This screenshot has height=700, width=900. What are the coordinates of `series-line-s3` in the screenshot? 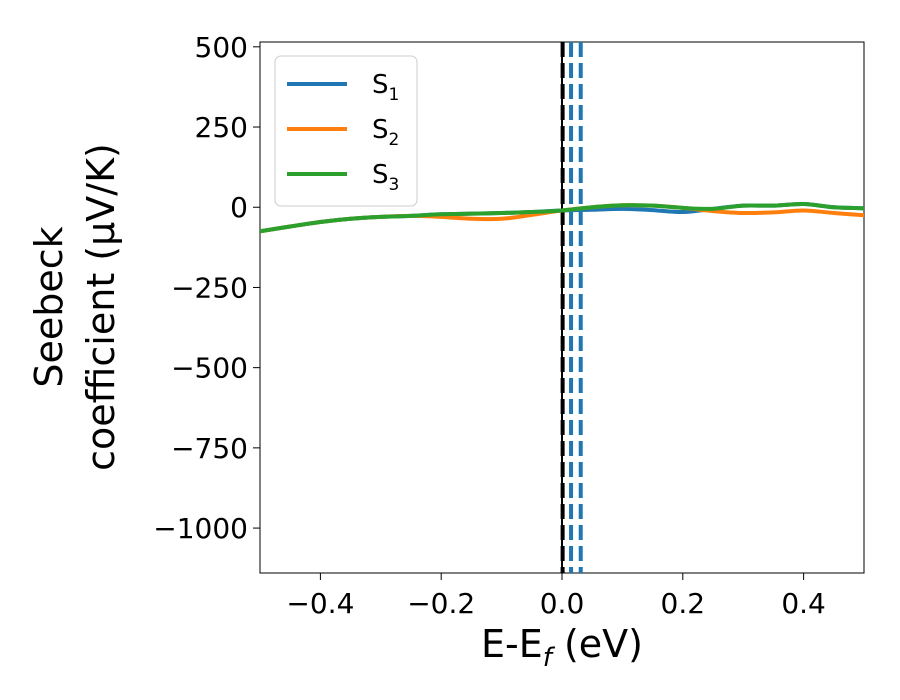 It's located at (562, 218).